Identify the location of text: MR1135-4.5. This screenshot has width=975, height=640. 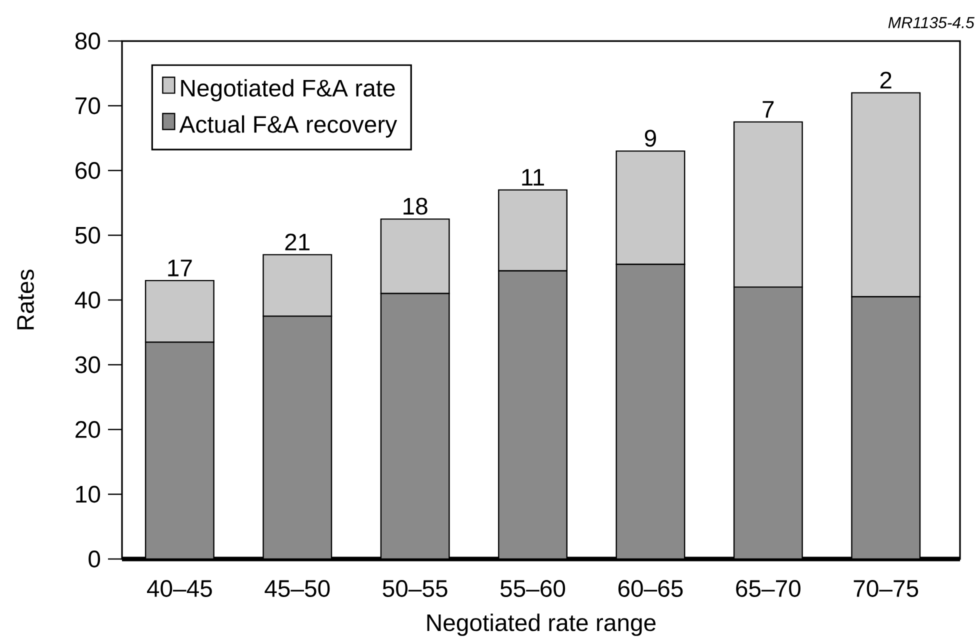
(931, 22).